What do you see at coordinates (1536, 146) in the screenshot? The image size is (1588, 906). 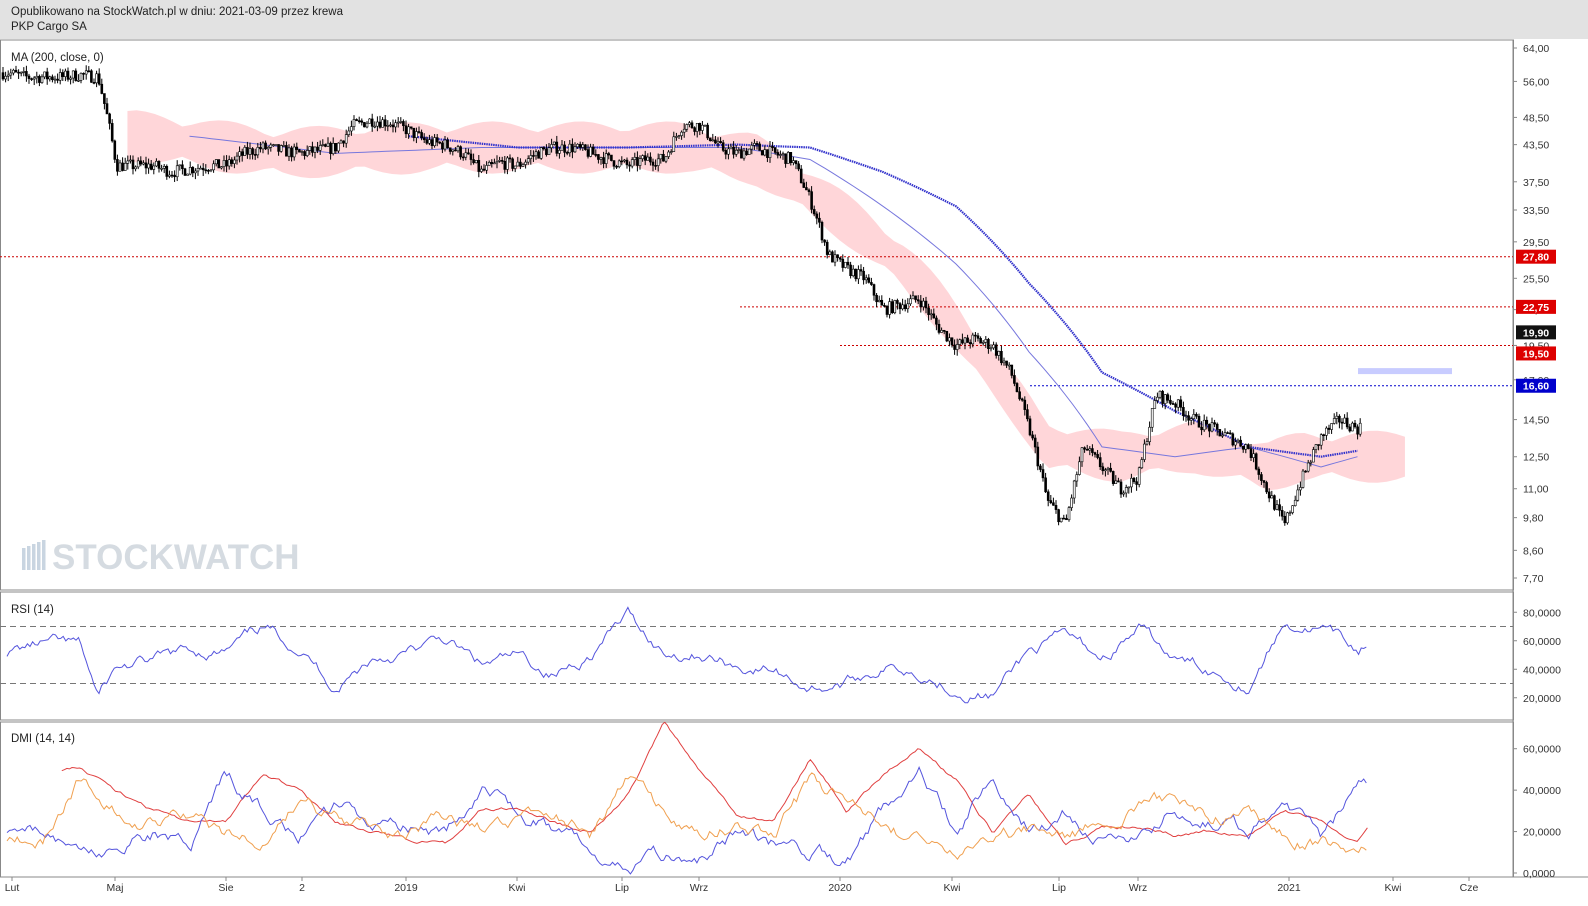 I see `price-tick-label: 43,50` at bounding box center [1536, 146].